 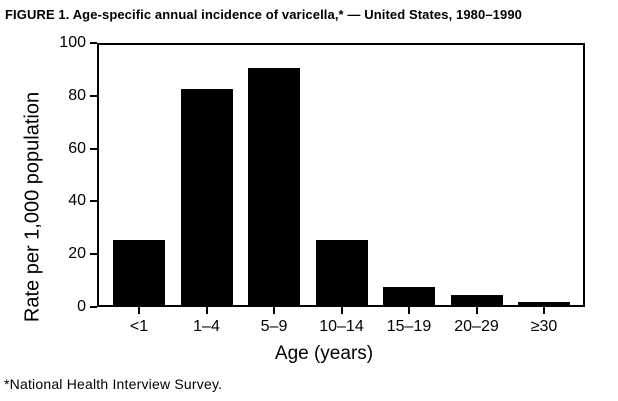 I want to click on x-tick-label: ≥30, so click(x=544, y=326).